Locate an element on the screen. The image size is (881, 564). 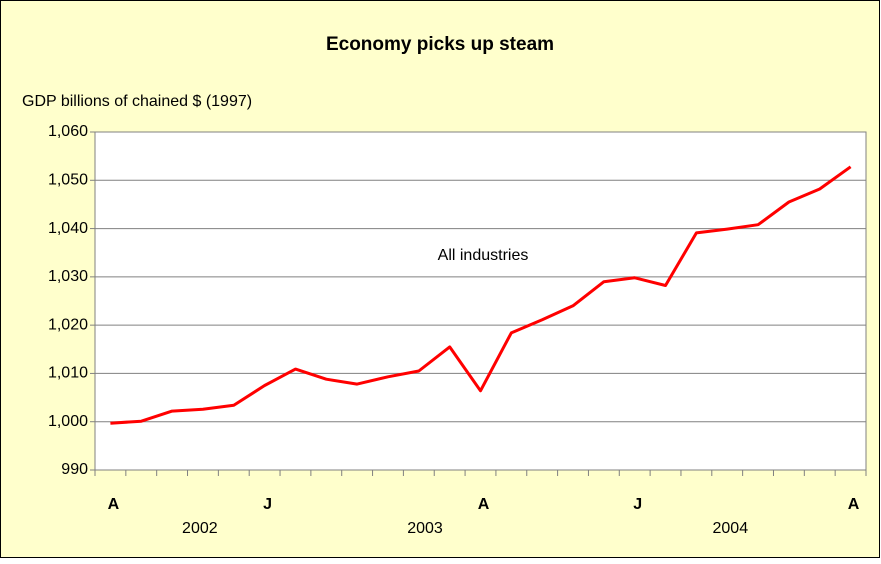
year-label: 2002 is located at coordinates (200, 528).